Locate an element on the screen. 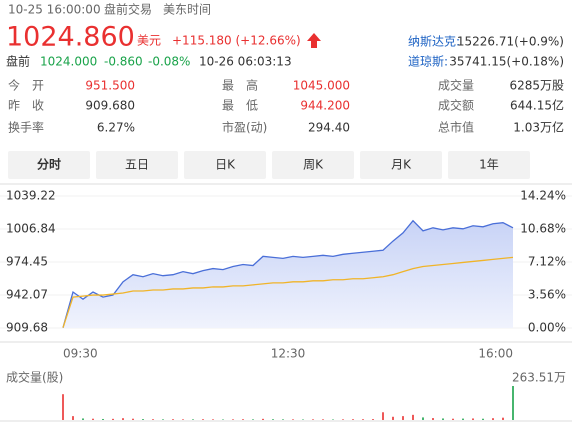 The height and width of the screenshot is (434, 572). stat-value: 6285万股 is located at coordinates (536, 86).